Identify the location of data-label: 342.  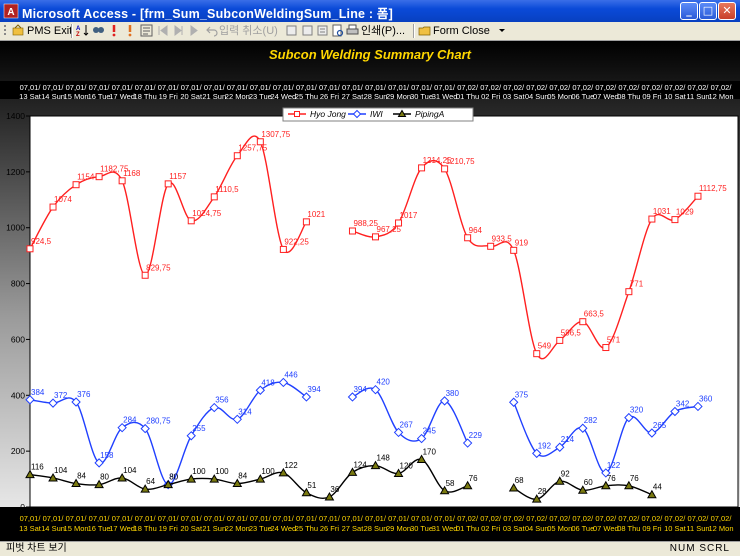
(683, 403).